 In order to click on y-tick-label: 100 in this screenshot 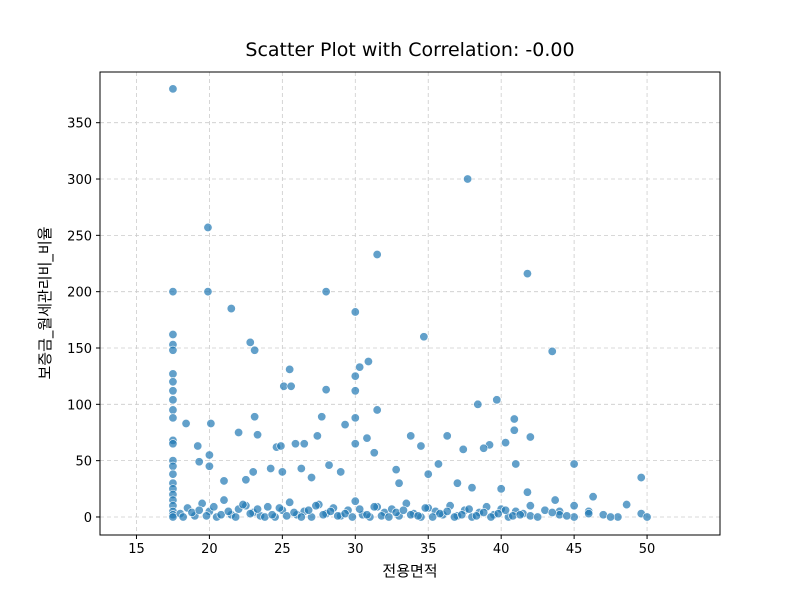, I will do `click(79, 405)`.